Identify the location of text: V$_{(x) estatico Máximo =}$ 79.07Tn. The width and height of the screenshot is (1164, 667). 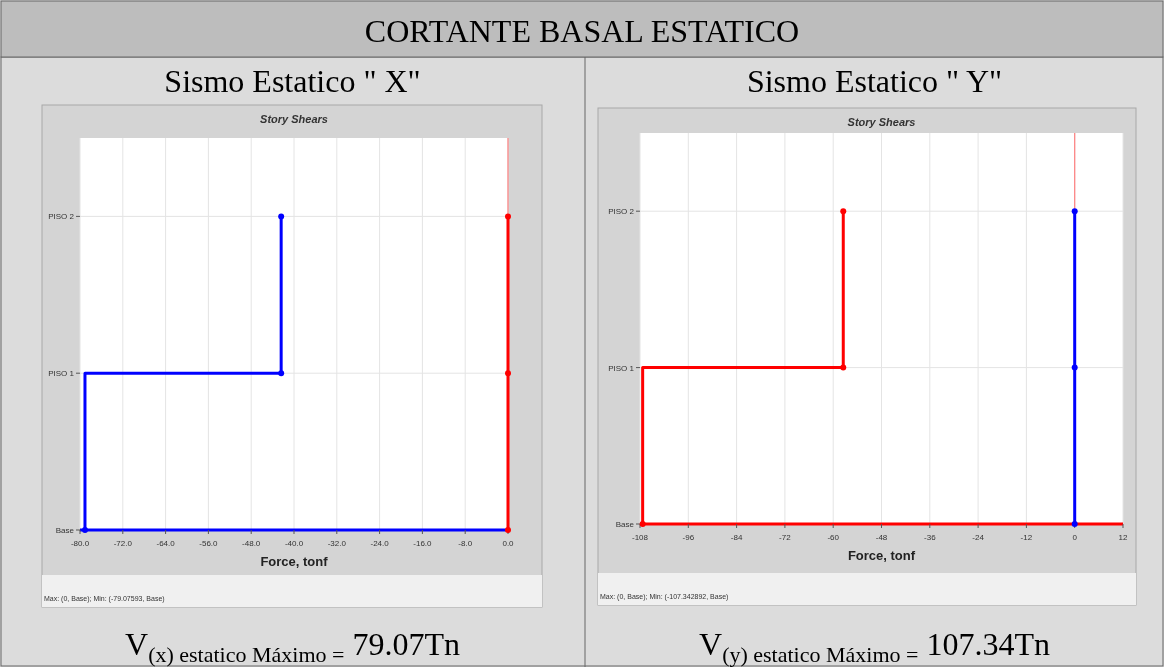
(292, 646).